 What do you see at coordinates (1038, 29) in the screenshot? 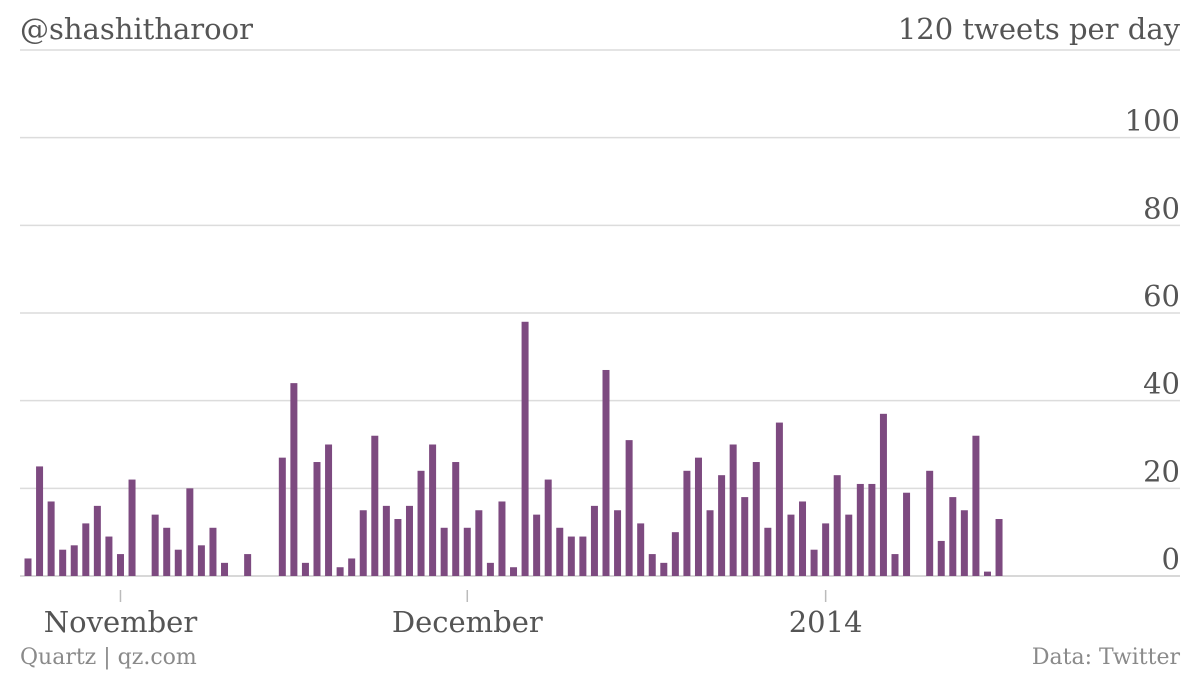
I see `y-axis-unit-label: 120 tweets per day` at bounding box center [1038, 29].